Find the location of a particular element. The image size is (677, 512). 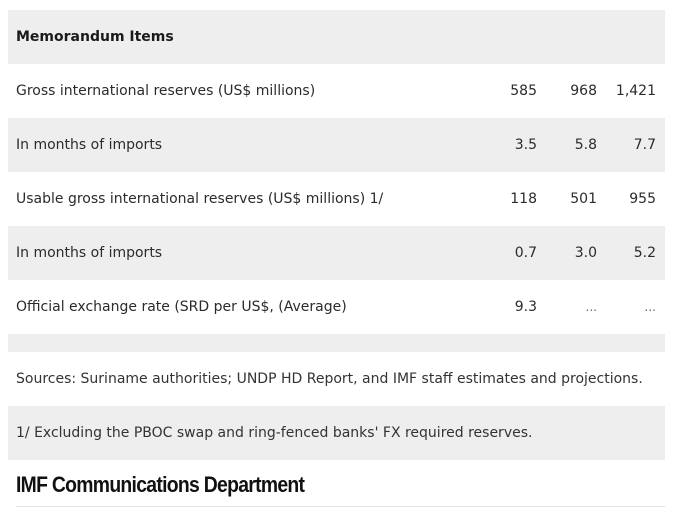

row-value: 5.8 is located at coordinates (585, 145).